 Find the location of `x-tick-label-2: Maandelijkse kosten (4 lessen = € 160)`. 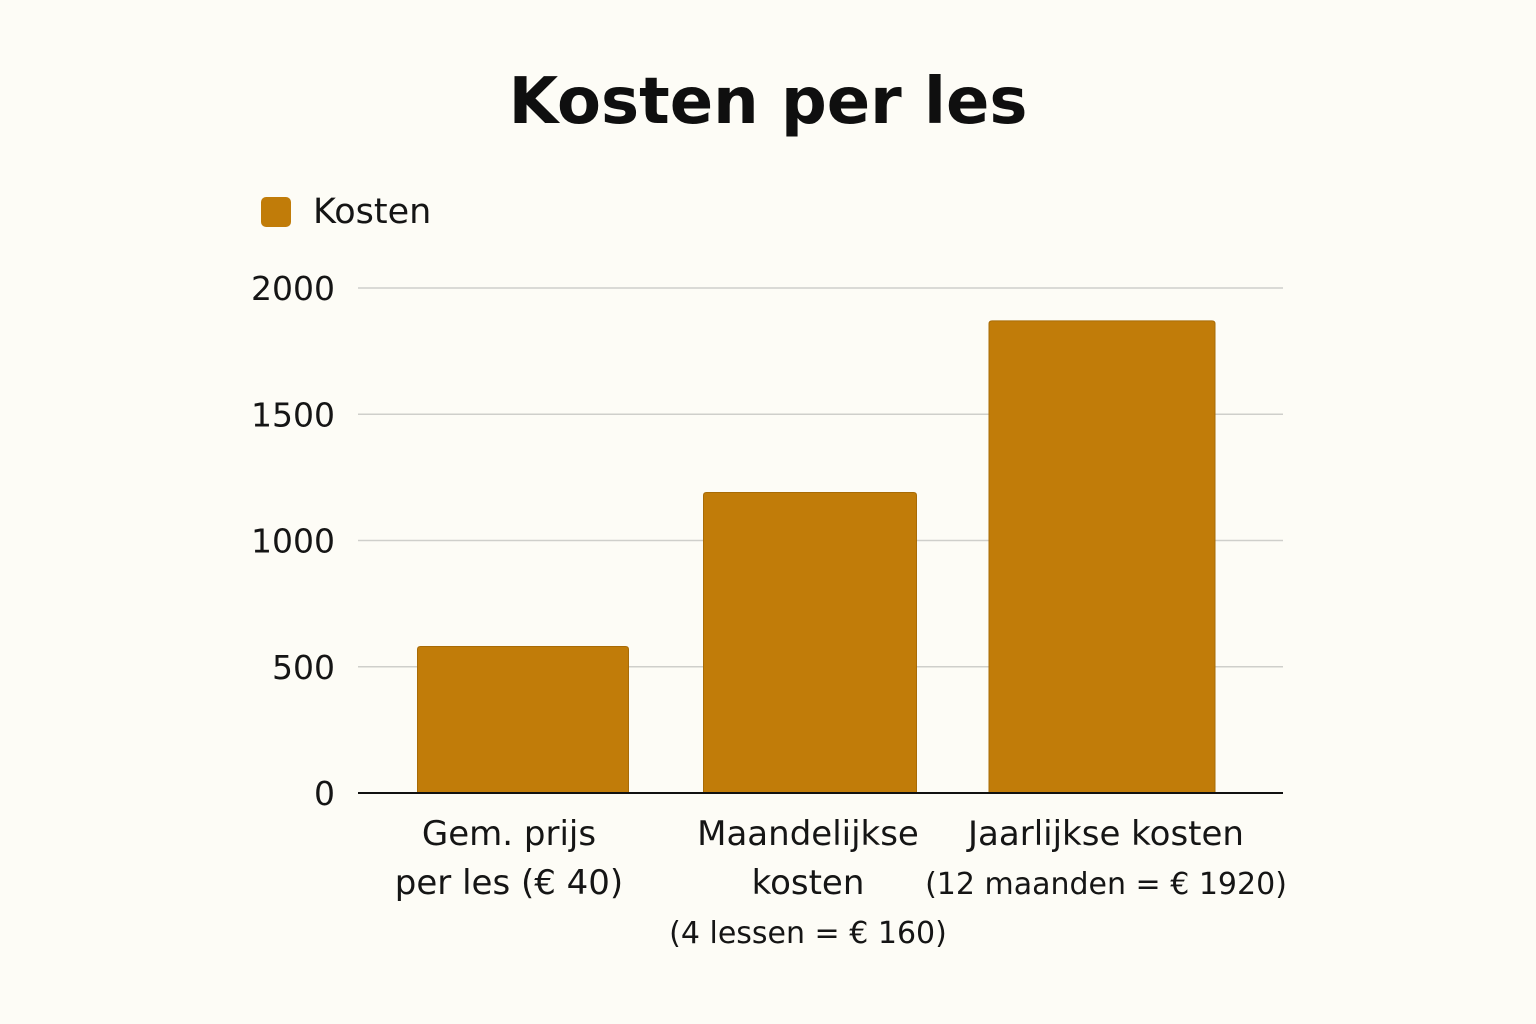

x-tick-label-2: Maandelijkse kosten (4 lessen = € 160) is located at coordinates (808, 882).